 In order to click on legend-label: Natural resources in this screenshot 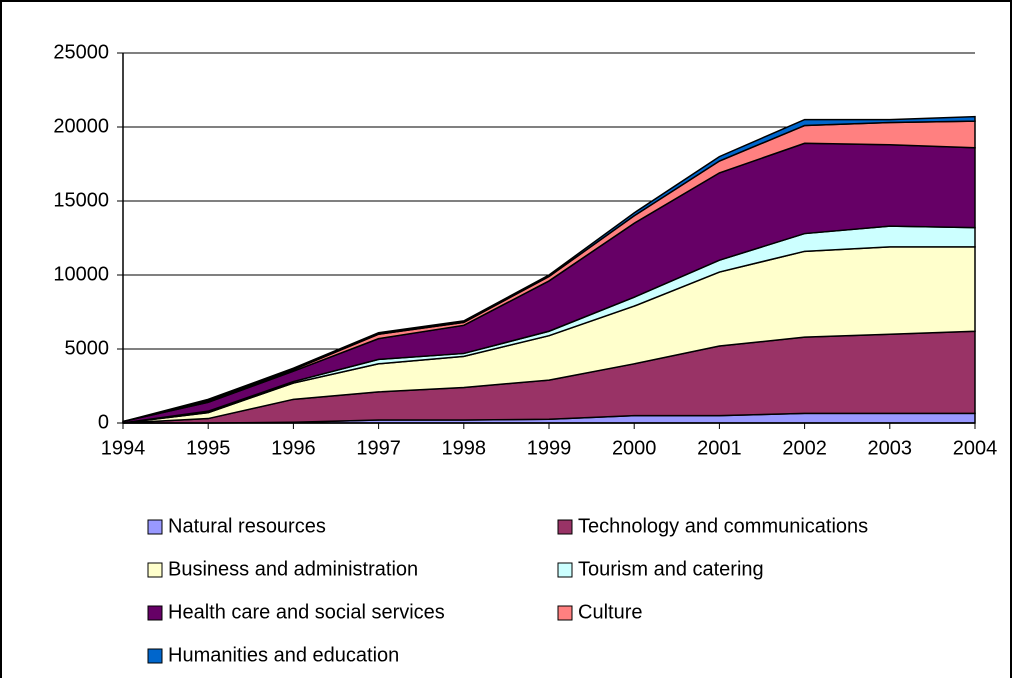, I will do `click(247, 526)`.